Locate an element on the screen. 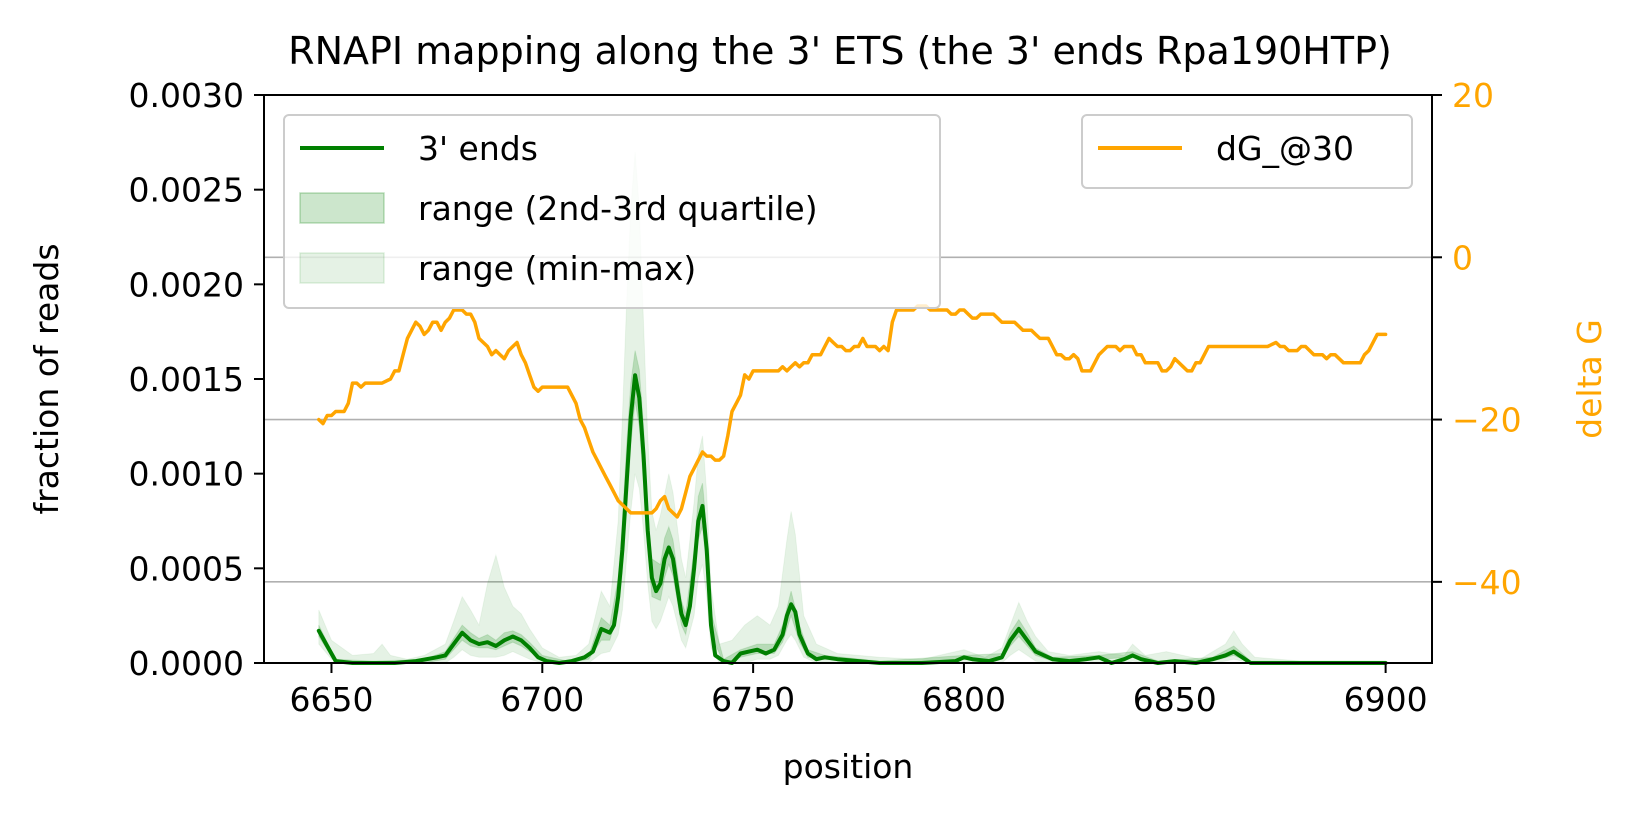  left-axis-label: fraction of reads is located at coordinates (46, 378).